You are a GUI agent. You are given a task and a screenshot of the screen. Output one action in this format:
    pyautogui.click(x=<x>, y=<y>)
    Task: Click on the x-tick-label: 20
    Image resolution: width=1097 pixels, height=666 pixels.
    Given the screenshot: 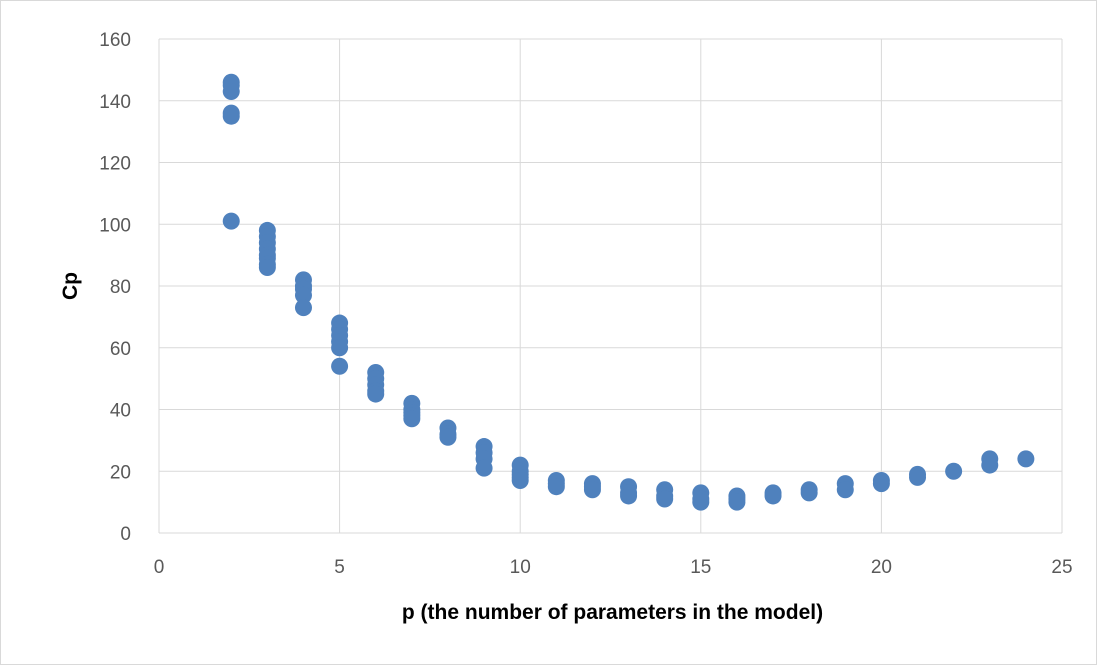 What is the action you would take?
    pyautogui.click(x=881, y=567)
    